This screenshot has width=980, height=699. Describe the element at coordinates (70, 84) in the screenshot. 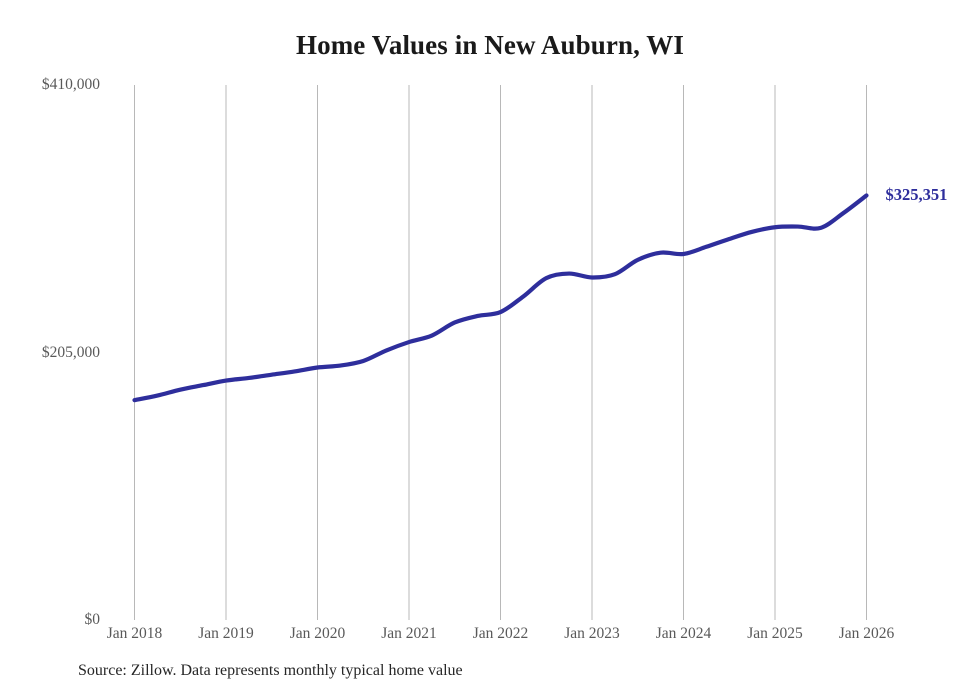

I see `y-tick-label: $410,000` at that location.